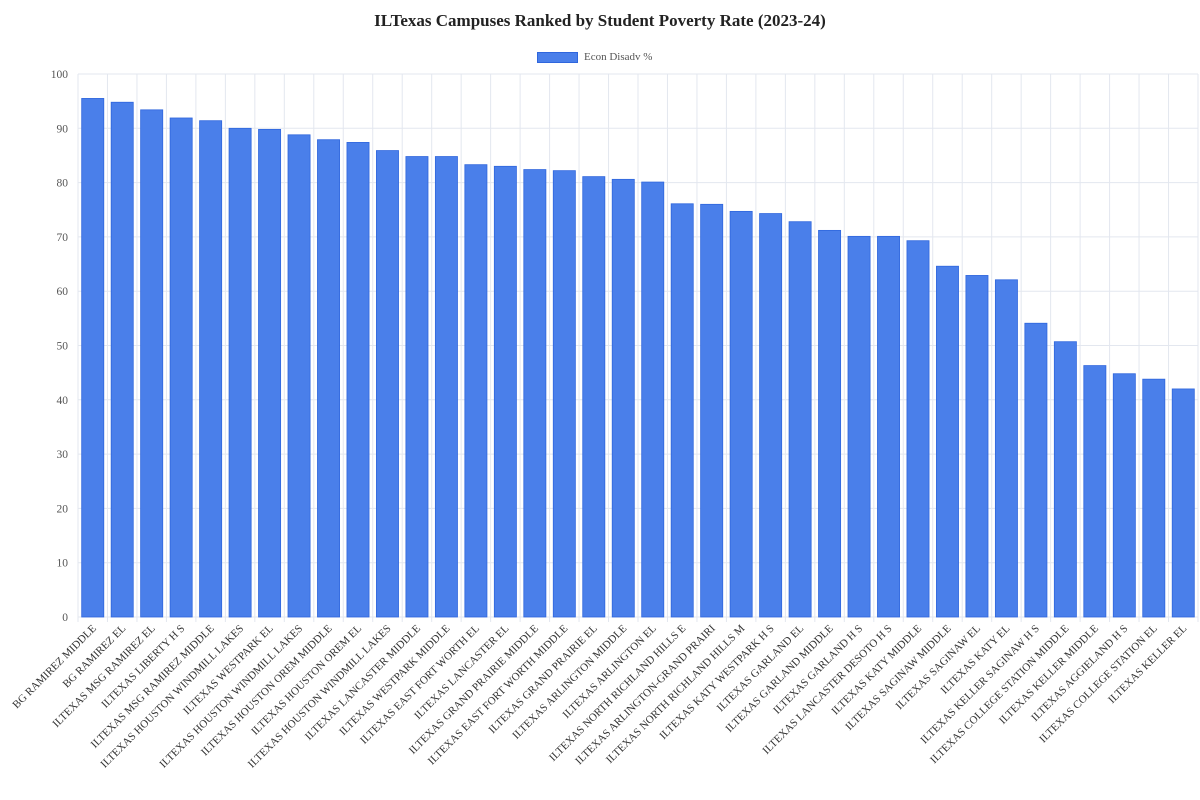  Describe the element at coordinates (63, 509) in the screenshot. I see `y-tick-label: 20` at that location.